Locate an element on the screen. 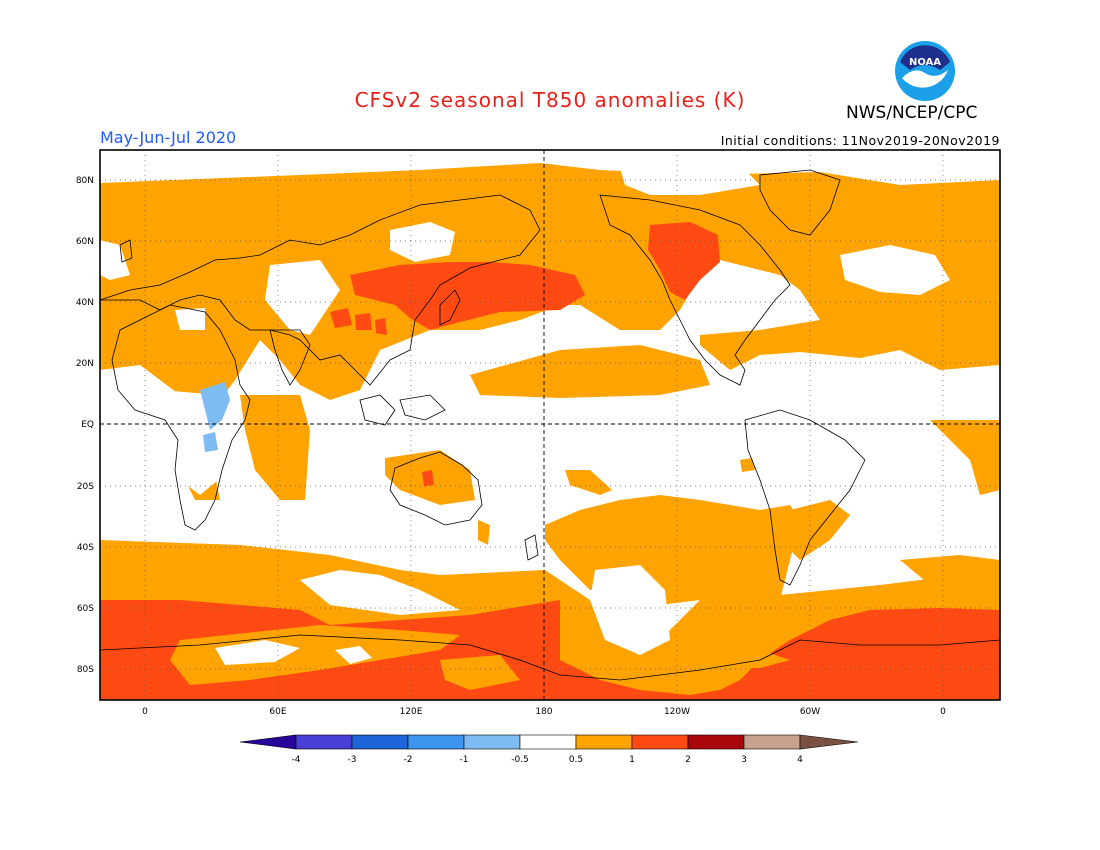 The height and width of the screenshot is (850, 1100). colorbar-right-arrow is located at coordinates (829, 742).